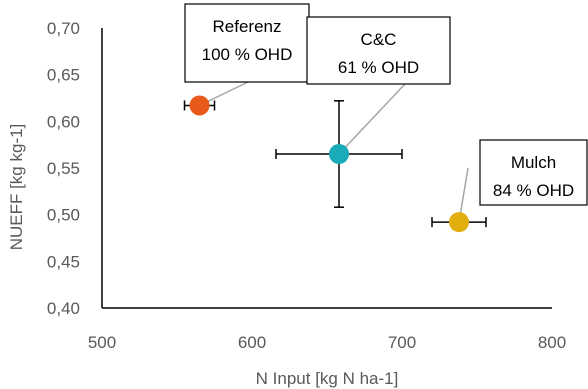 The width and height of the screenshot is (588, 389). What do you see at coordinates (102, 342) in the screenshot?
I see `x-tick-label: 500` at bounding box center [102, 342].